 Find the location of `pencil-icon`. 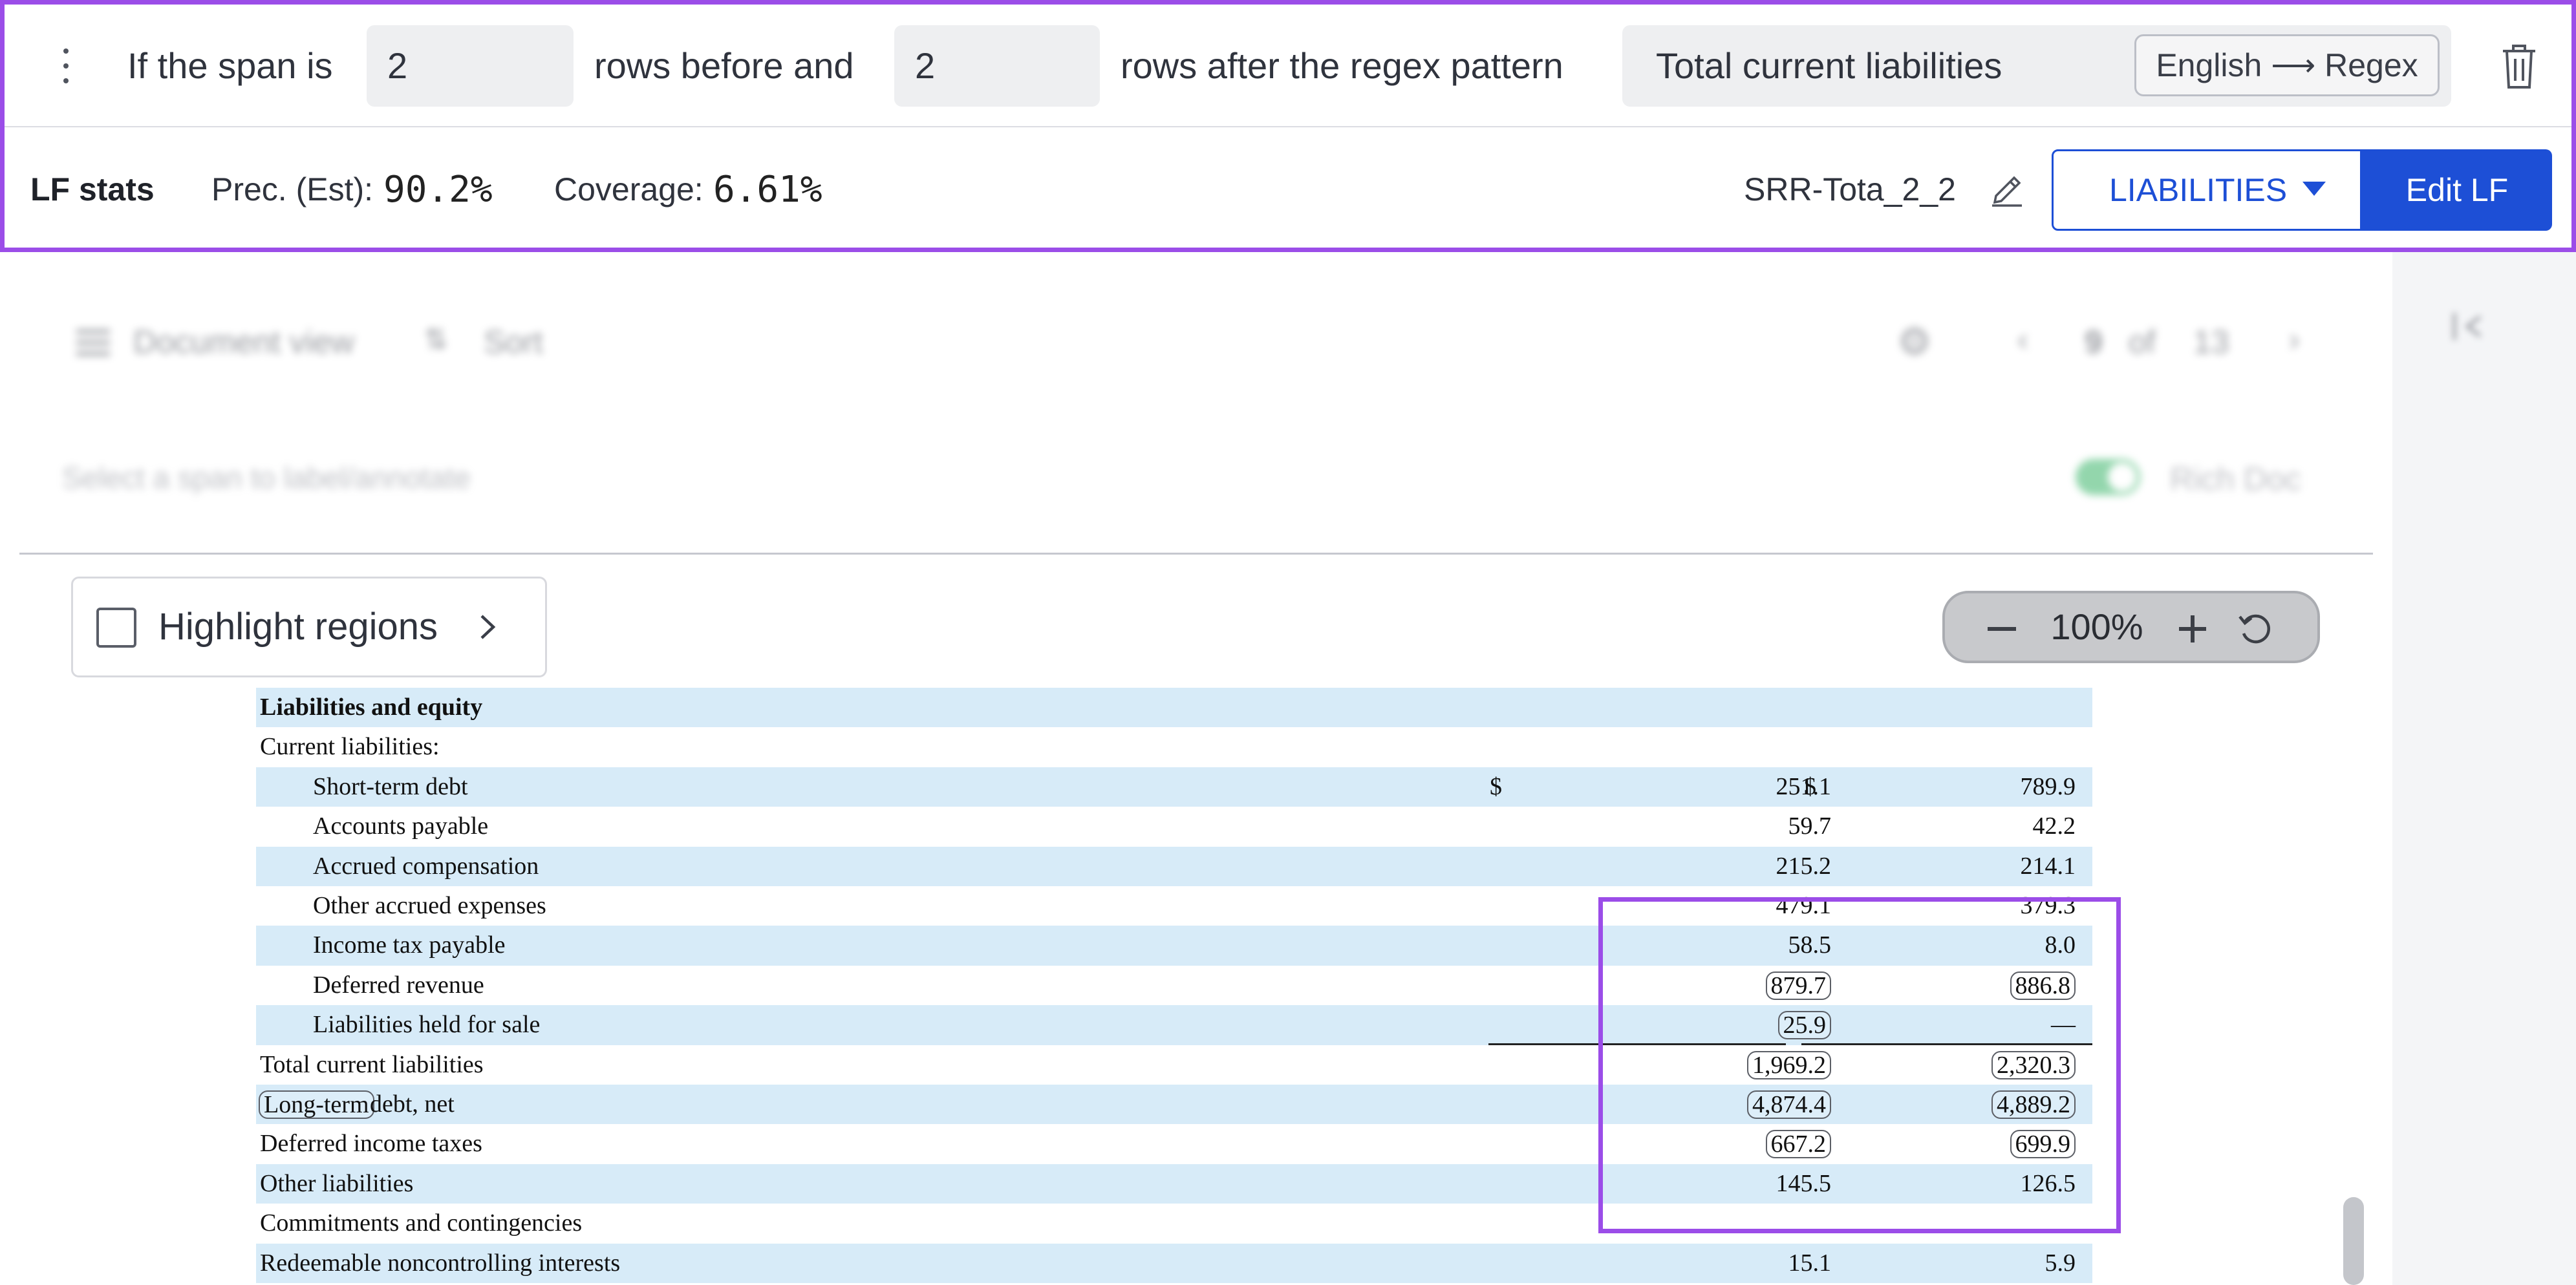

pencil-icon is located at coordinates (2007, 190).